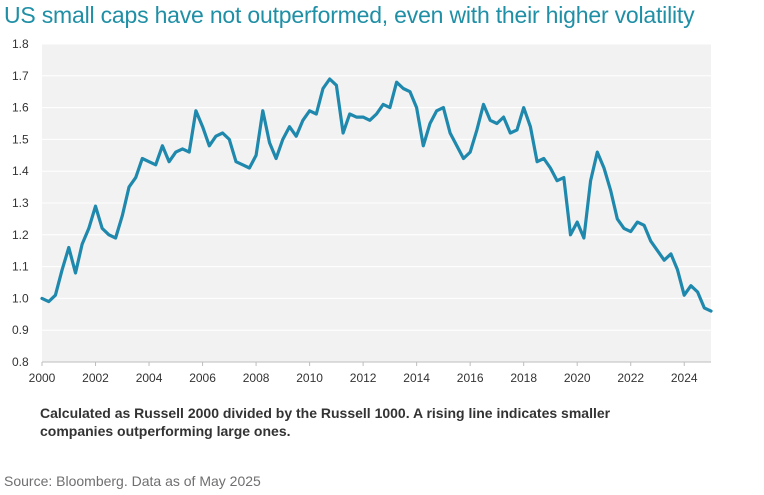  I want to click on y-tick-label: 0.8, so click(20, 362).